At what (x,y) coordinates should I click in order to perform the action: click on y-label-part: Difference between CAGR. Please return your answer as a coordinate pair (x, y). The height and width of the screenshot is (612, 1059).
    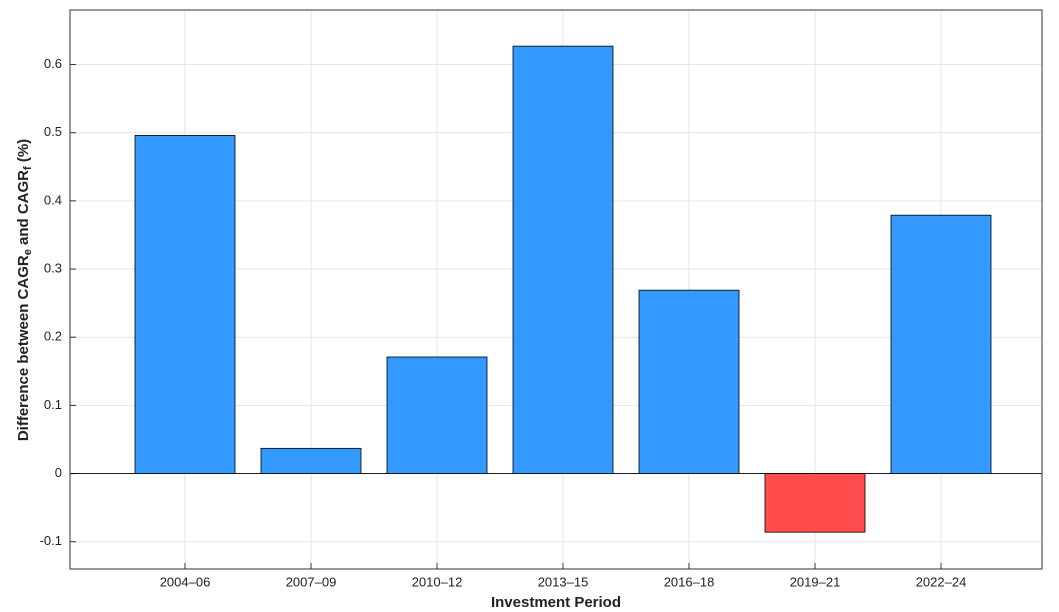
    Looking at the image, I should click on (23, 348).